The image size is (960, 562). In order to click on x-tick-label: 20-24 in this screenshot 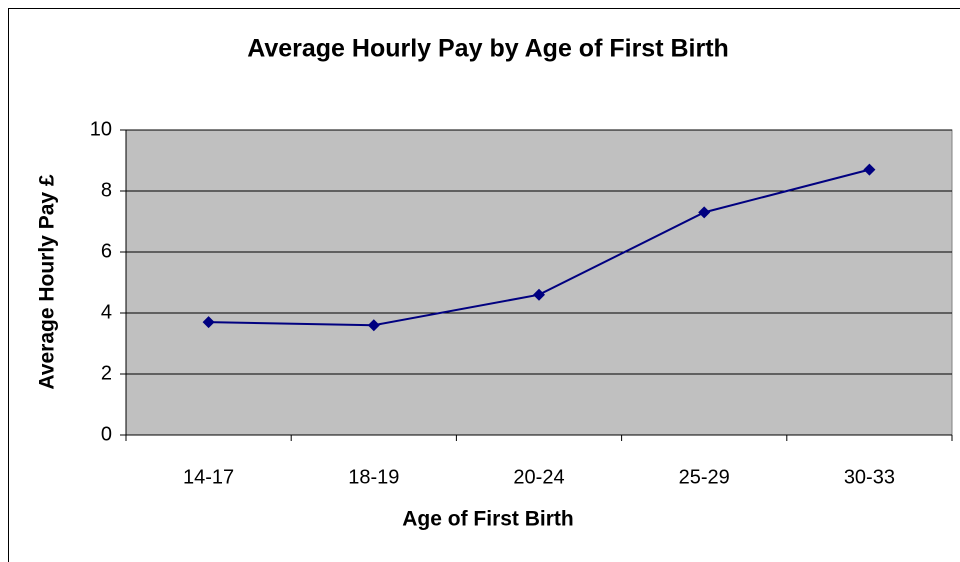, I will do `click(538, 477)`.